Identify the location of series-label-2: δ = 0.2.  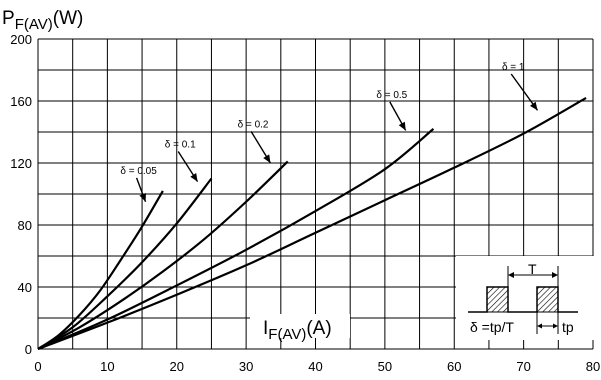
(253, 124).